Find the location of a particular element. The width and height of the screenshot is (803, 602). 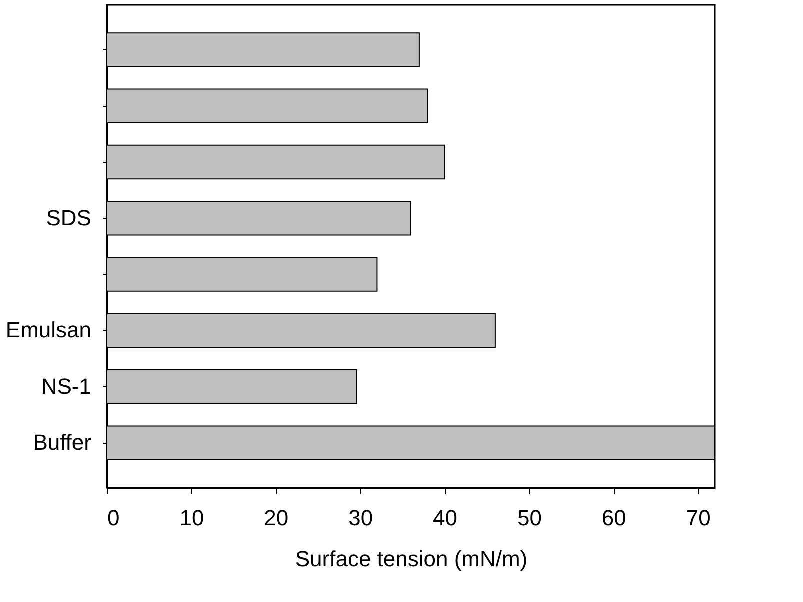

y-tick-label: Buffer is located at coordinates (62, 443).